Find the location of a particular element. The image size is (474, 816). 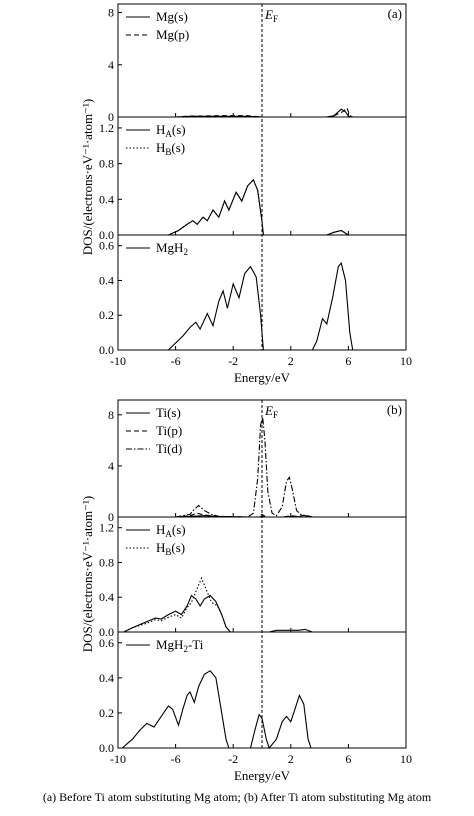

legend-label-main: Ti(p) is located at coordinates (169, 430).